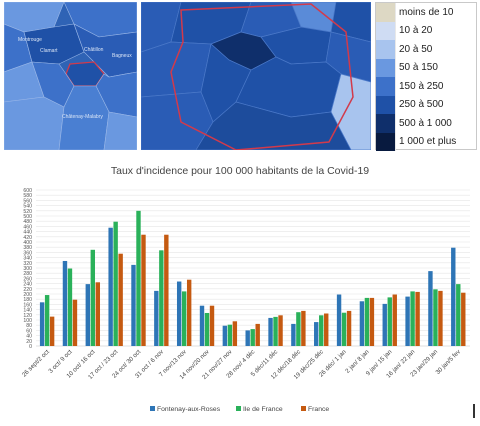  What do you see at coordinates (27, 311) in the screenshot?
I see `y-tick-label: 140` at bounding box center [27, 311].